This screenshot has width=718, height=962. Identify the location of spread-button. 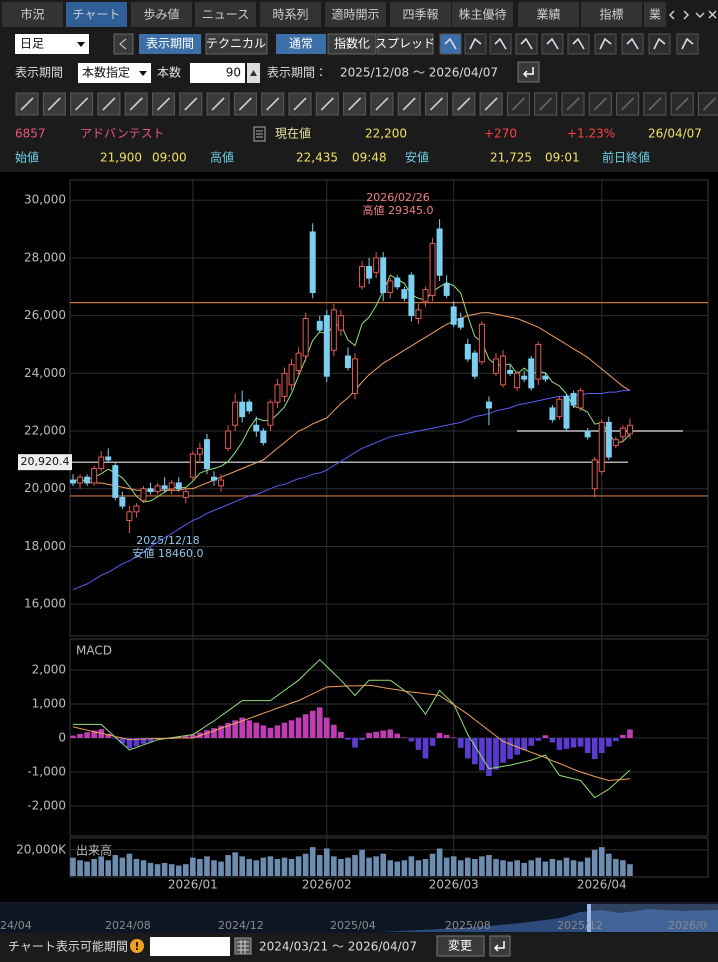
(405, 44).